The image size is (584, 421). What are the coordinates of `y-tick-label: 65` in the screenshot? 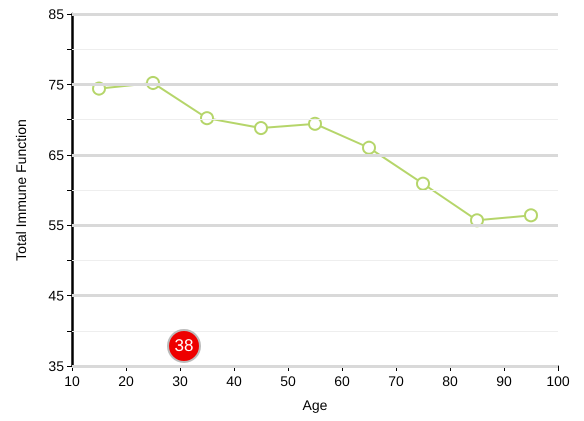 It's located at (56, 154).